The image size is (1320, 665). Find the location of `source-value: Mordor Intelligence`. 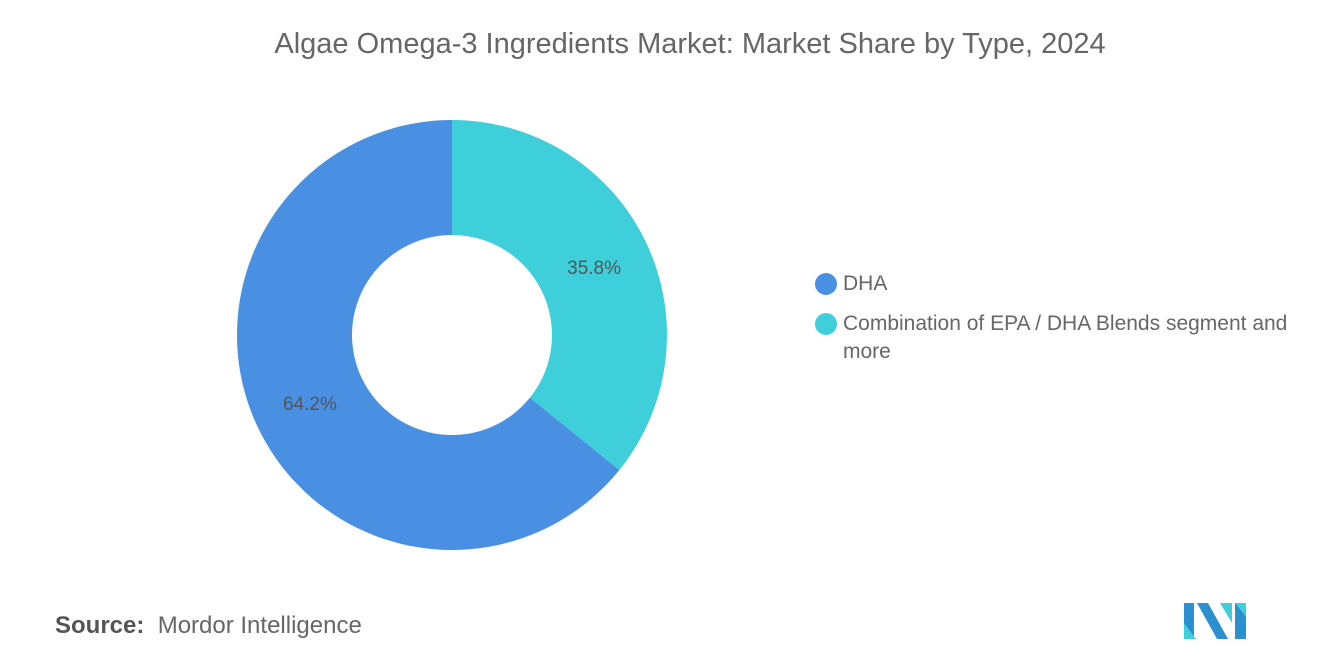

source-value: Mordor Intelligence is located at coordinates (259, 625).